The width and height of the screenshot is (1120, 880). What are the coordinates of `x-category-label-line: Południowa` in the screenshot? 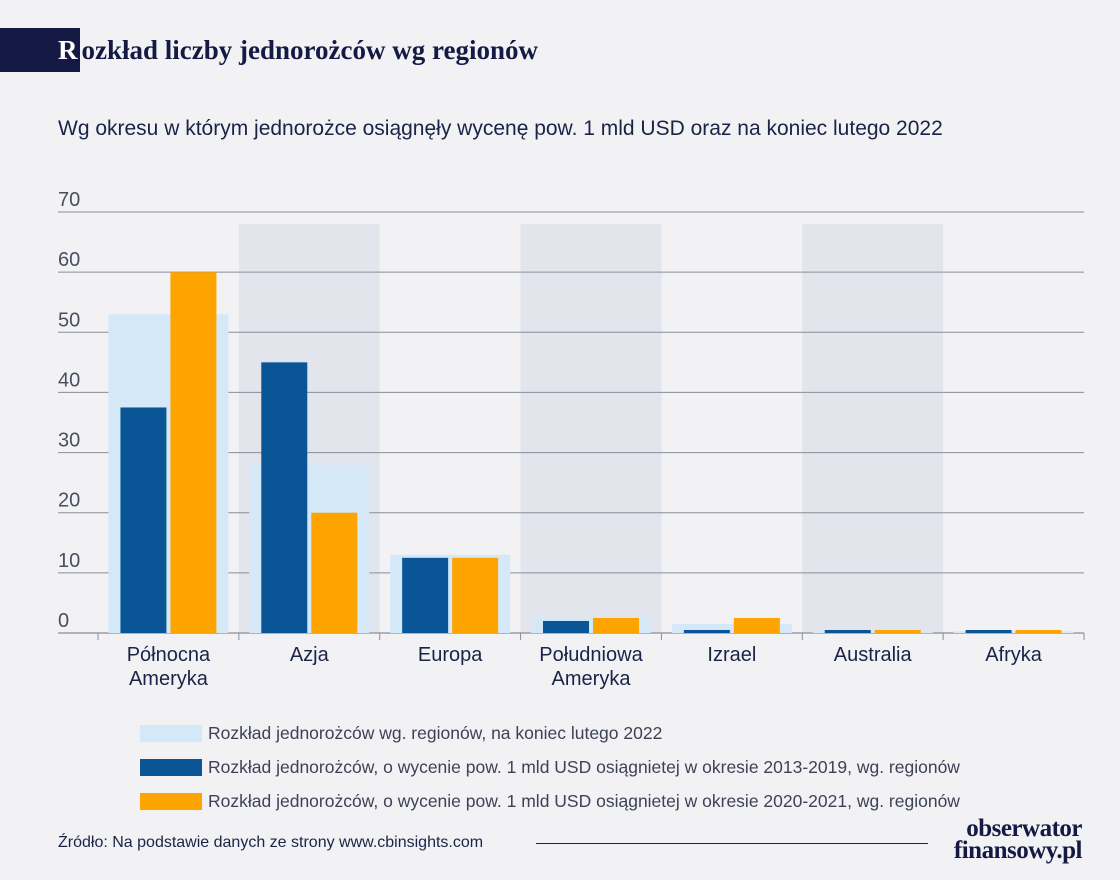 It's located at (591, 655).